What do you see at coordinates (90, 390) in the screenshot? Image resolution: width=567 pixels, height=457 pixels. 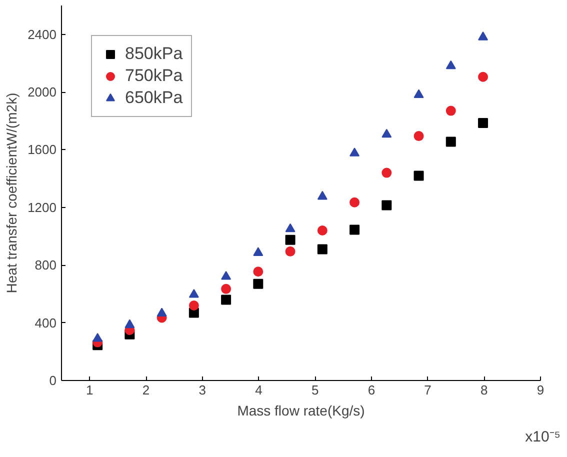 I see `x-tick-label: 1` at bounding box center [90, 390].